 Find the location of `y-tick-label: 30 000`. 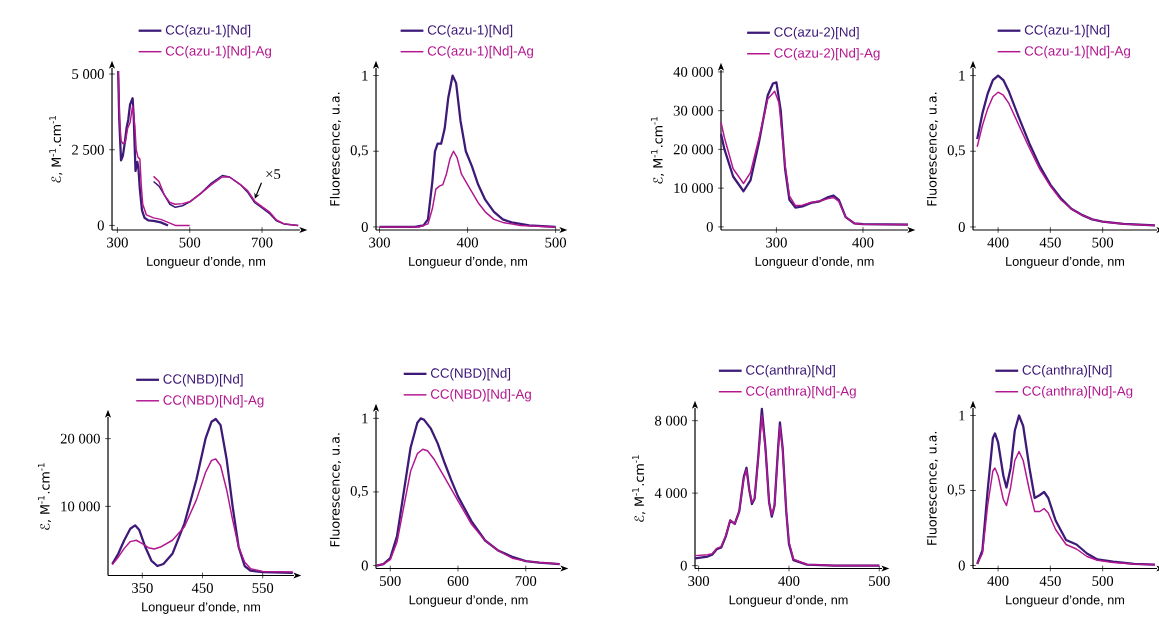

y-tick-label: 30 000 is located at coordinates (693, 110).